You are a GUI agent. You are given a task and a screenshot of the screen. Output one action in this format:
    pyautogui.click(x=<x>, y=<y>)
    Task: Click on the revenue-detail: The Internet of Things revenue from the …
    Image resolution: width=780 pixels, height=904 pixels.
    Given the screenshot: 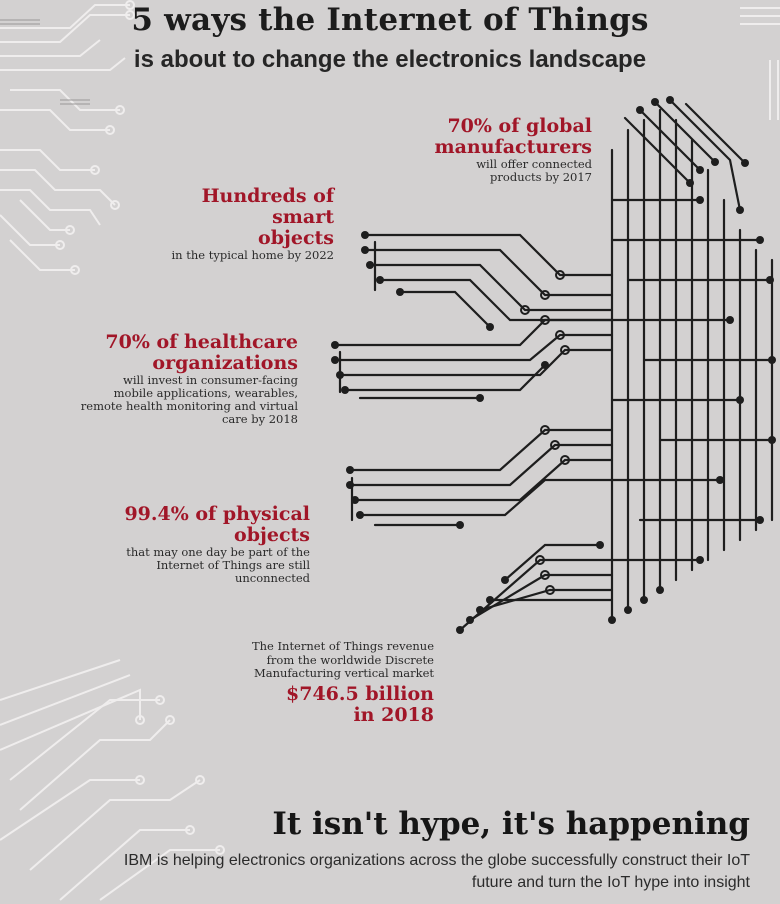 What is the action you would take?
    pyautogui.click(x=342, y=659)
    